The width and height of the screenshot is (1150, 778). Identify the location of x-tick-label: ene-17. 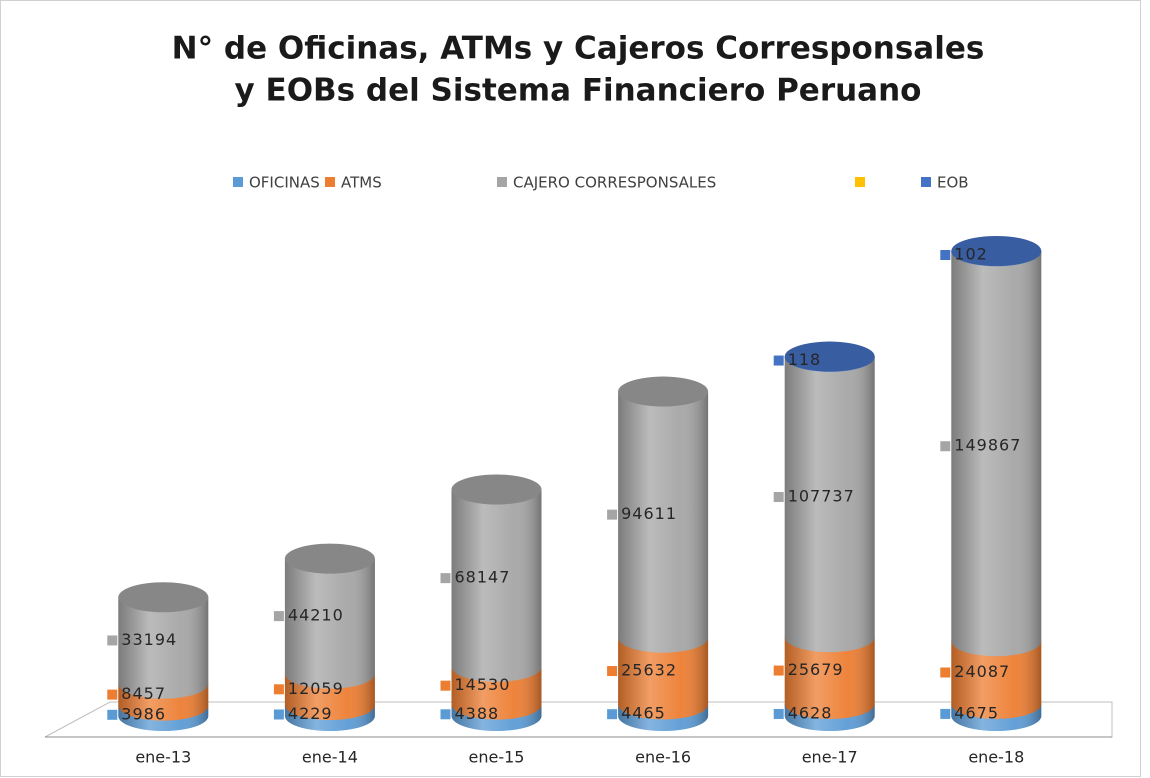
(830, 757).